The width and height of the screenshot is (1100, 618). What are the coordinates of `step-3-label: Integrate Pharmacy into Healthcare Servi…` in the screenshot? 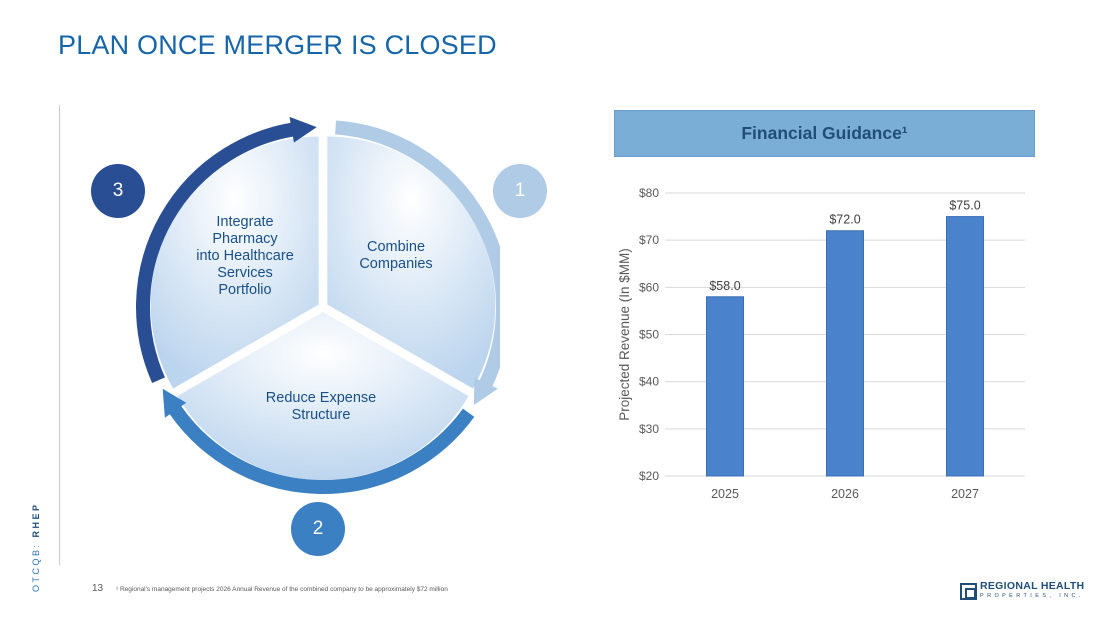 It's located at (245, 256).